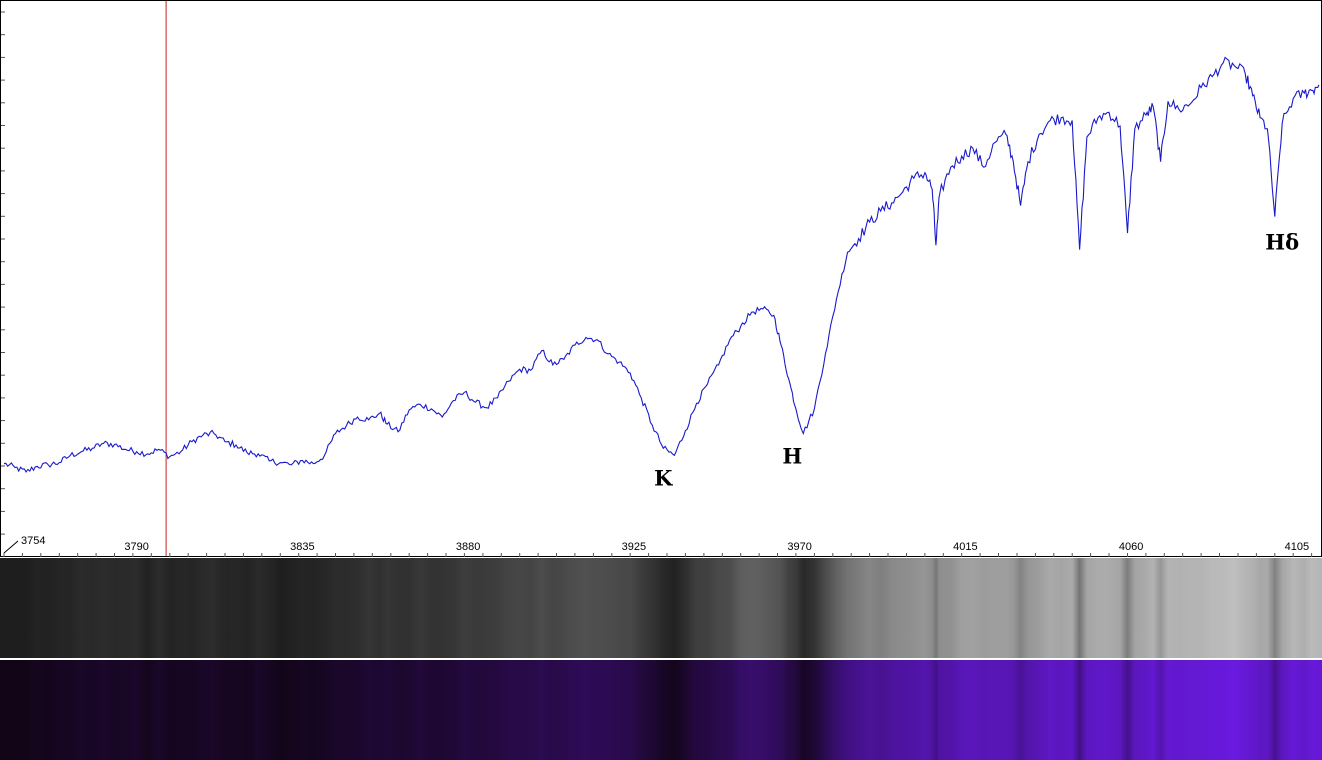 The image size is (1322, 760). What do you see at coordinates (302, 547) in the screenshot?
I see `x-tick-label: 3835` at bounding box center [302, 547].